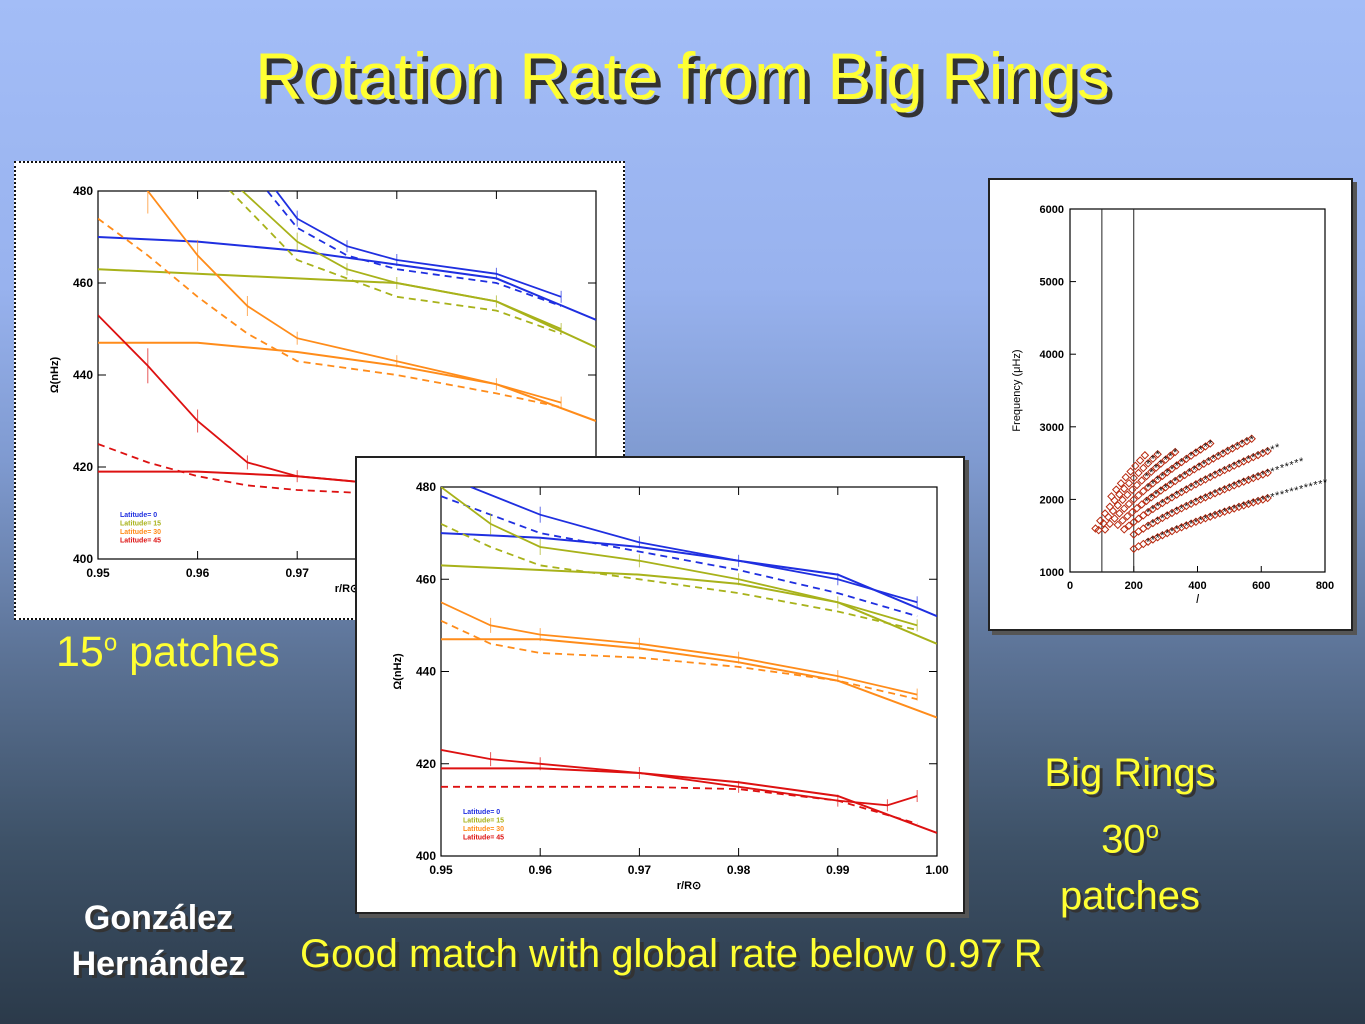 This screenshot has height=1024, width=1365. What do you see at coordinates (739, 870) in the screenshot?
I see `x-tick-label: 0.98` at bounding box center [739, 870].